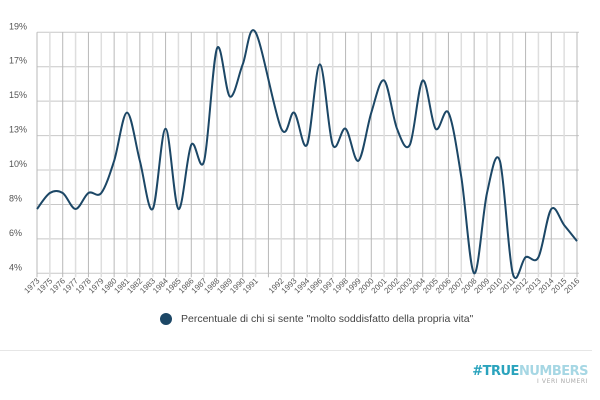 This screenshot has height=400, width=600. What do you see at coordinates (18, 95) in the screenshot?
I see `y-tick-label: 15%` at bounding box center [18, 95].